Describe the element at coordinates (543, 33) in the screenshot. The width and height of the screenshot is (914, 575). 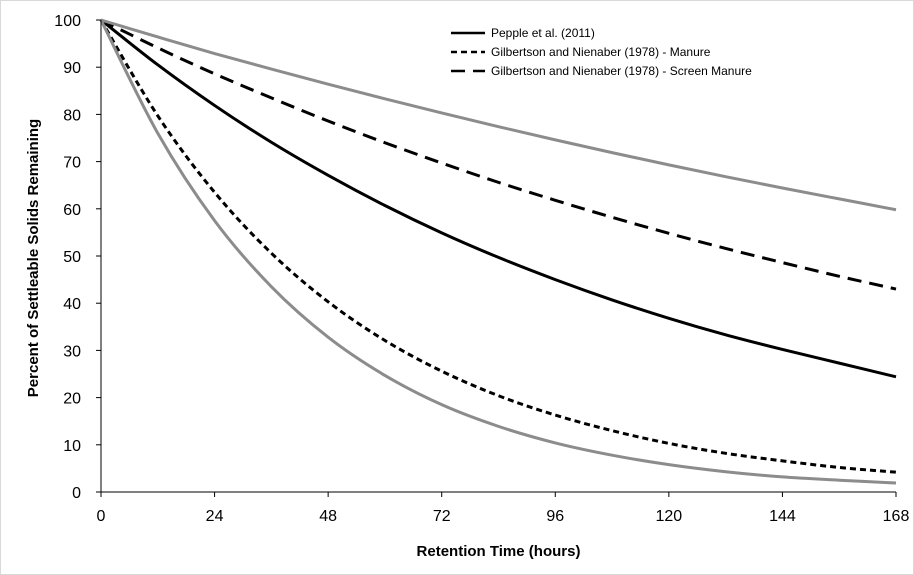
I see `legend-label-1: Pepple et al. (2011)` at that location.